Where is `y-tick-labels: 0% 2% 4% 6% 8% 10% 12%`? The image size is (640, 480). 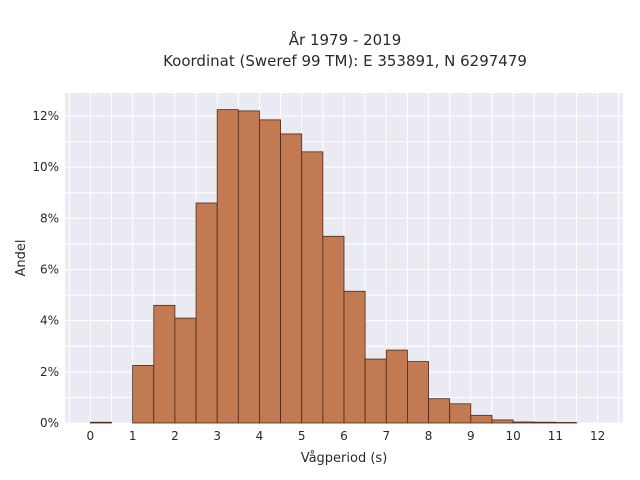 y-tick-labels: 0% 2% 4% 6% 8% 10% 12% is located at coordinates (45, 269).